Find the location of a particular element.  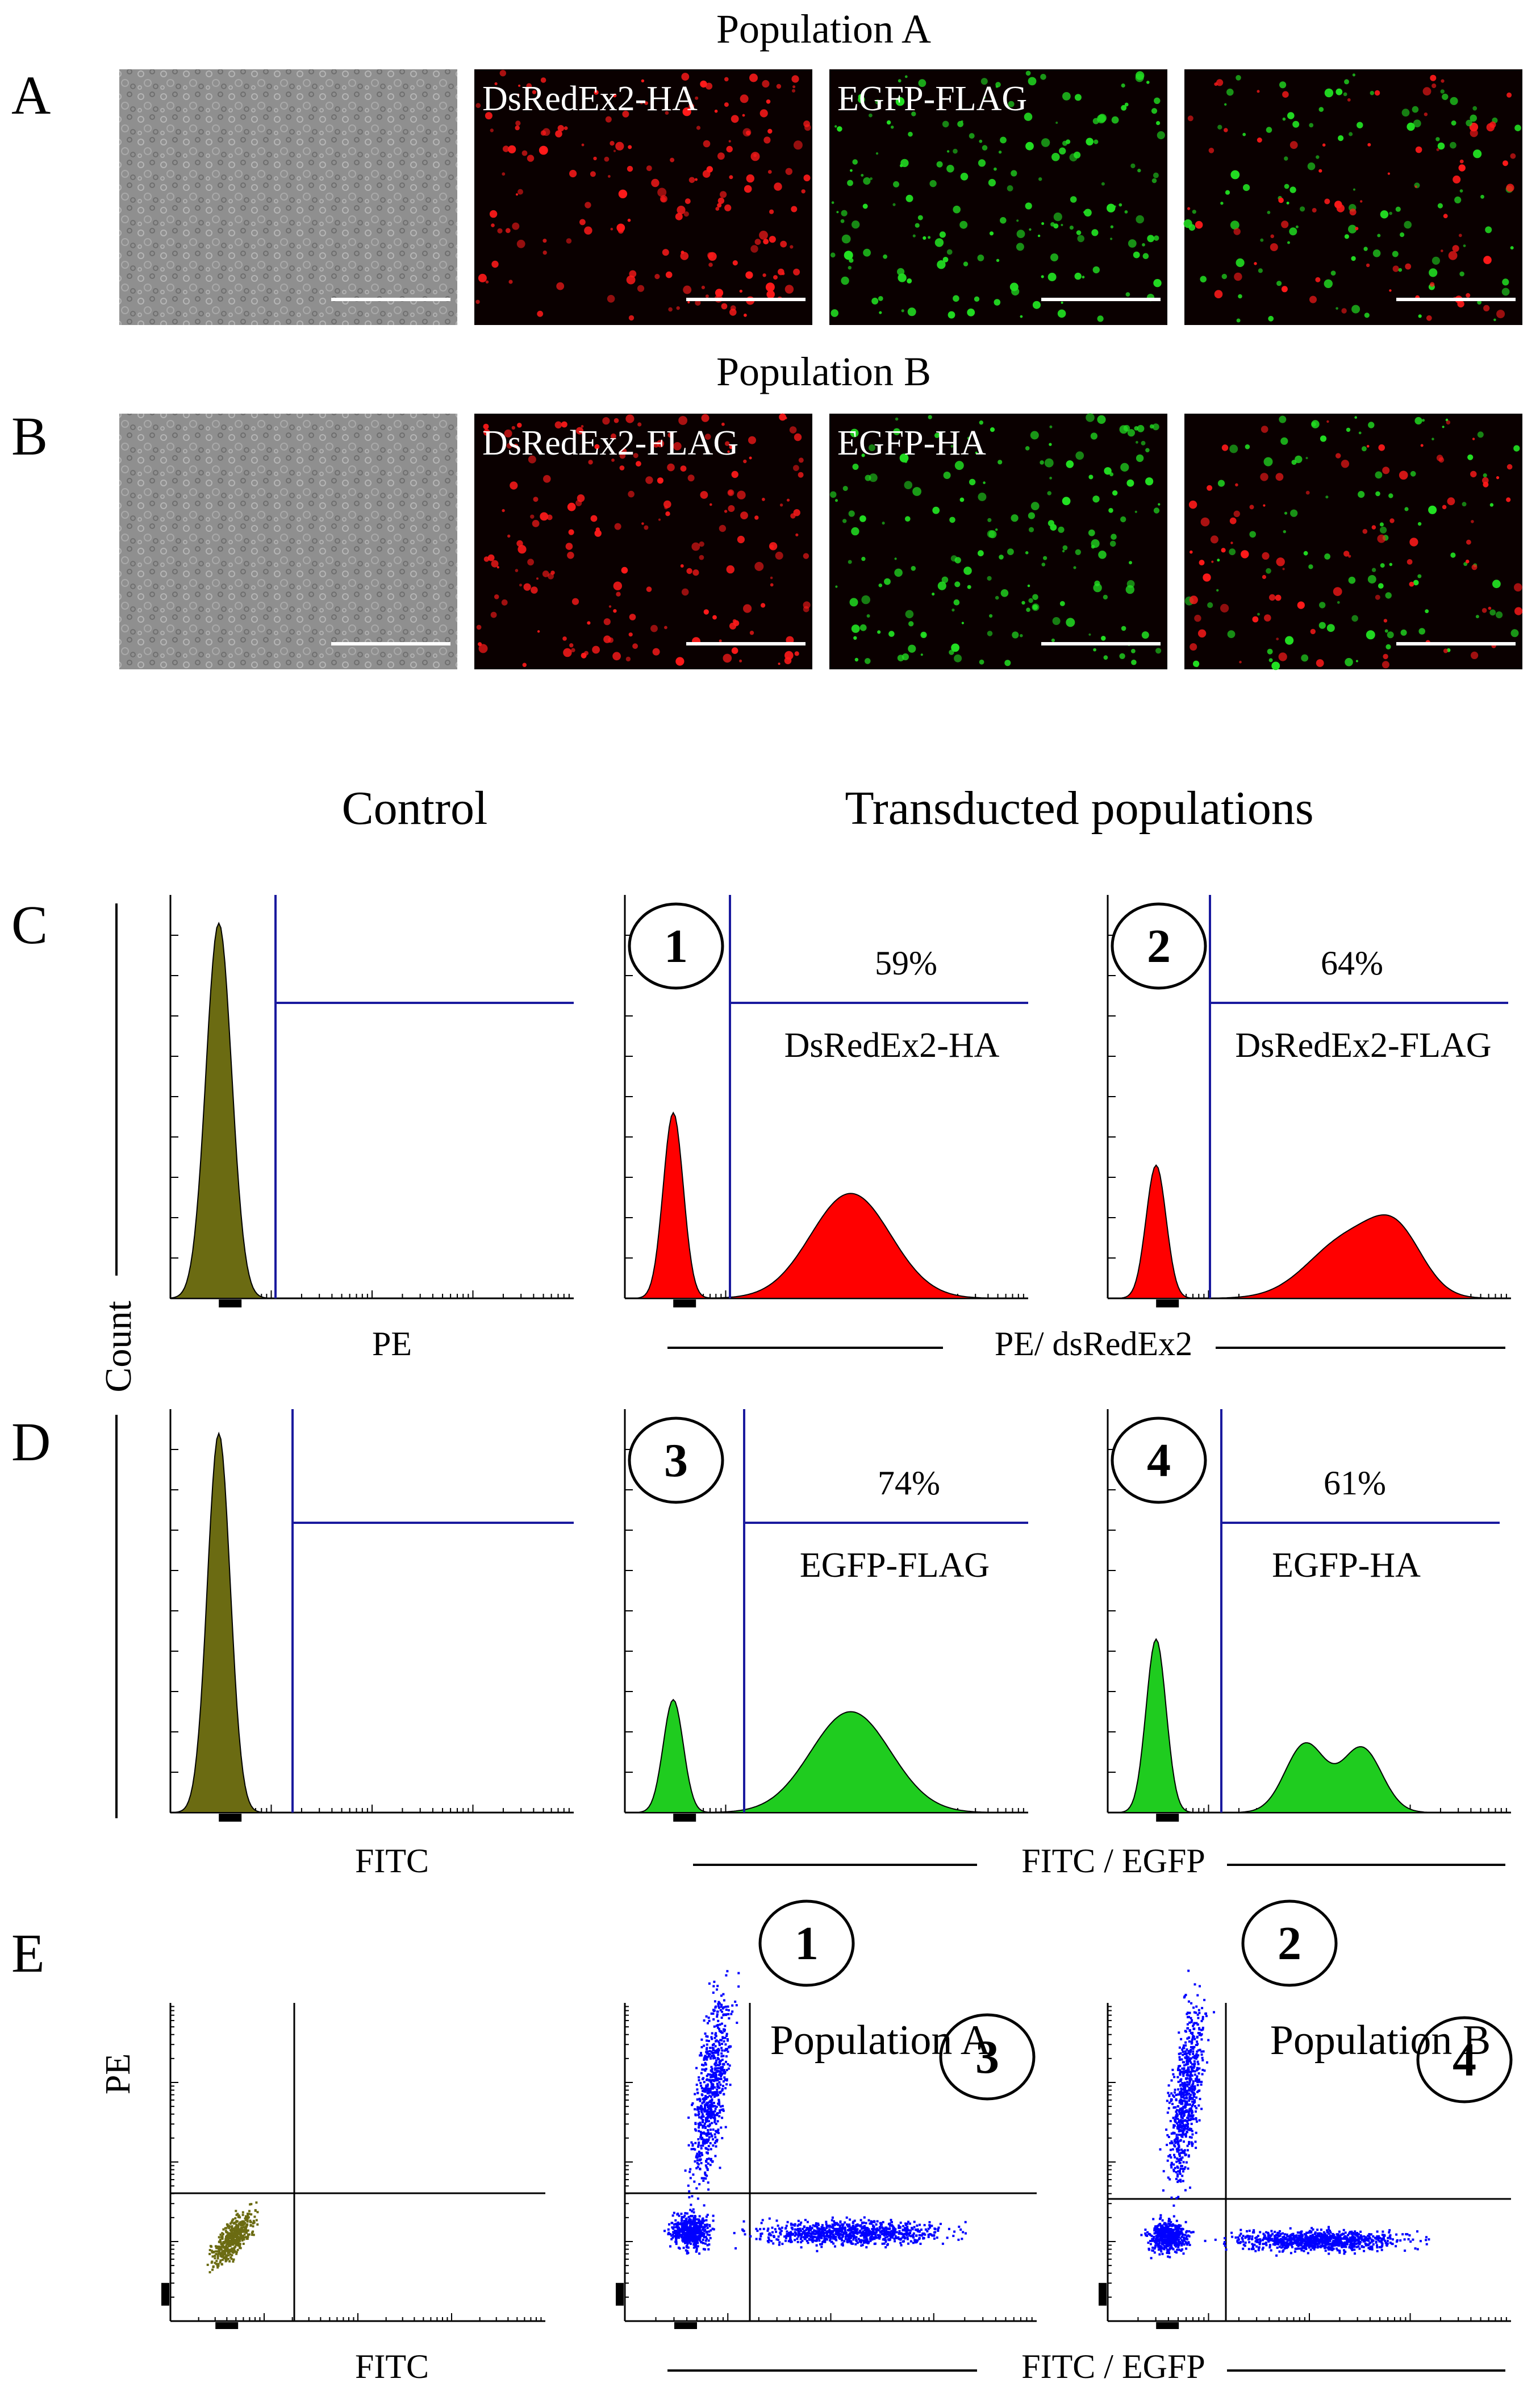

badge-number: 1 is located at coordinates (807, 1944).